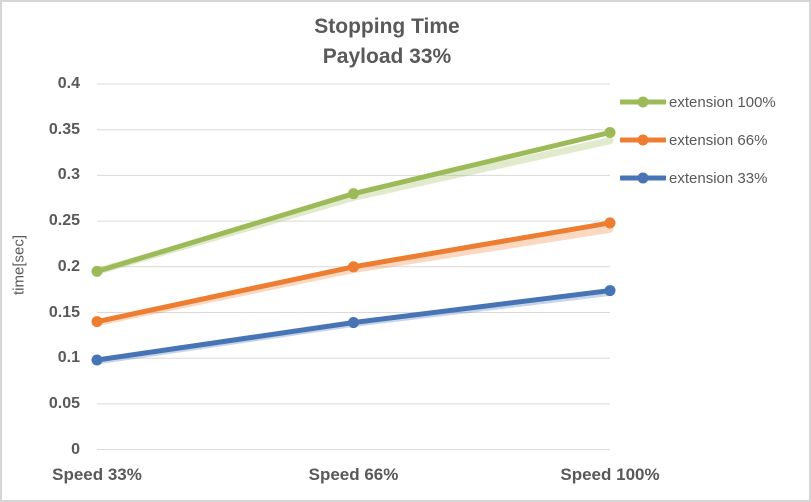  Describe the element at coordinates (64, 221) in the screenshot. I see `y-tick-label: 0.25` at that location.